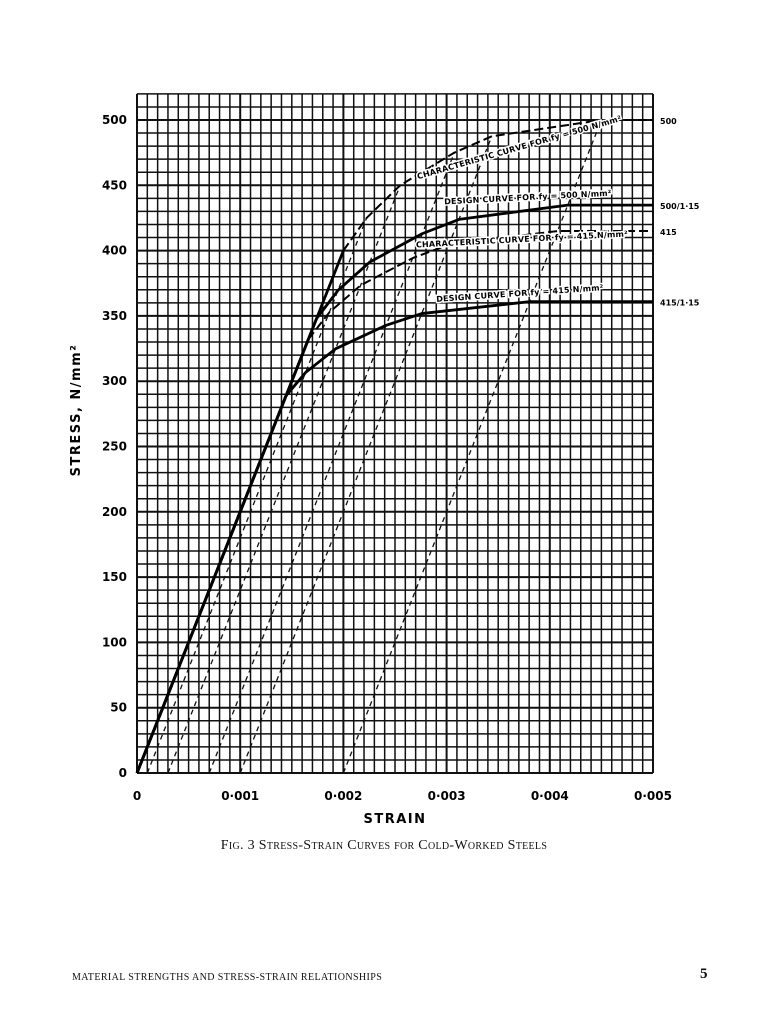 This screenshot has width=768, height=1024. What do you see at coordinates (114, 316) in the screenshot?
I see `y-tick-label: 350` at bounding box center [114, 316].